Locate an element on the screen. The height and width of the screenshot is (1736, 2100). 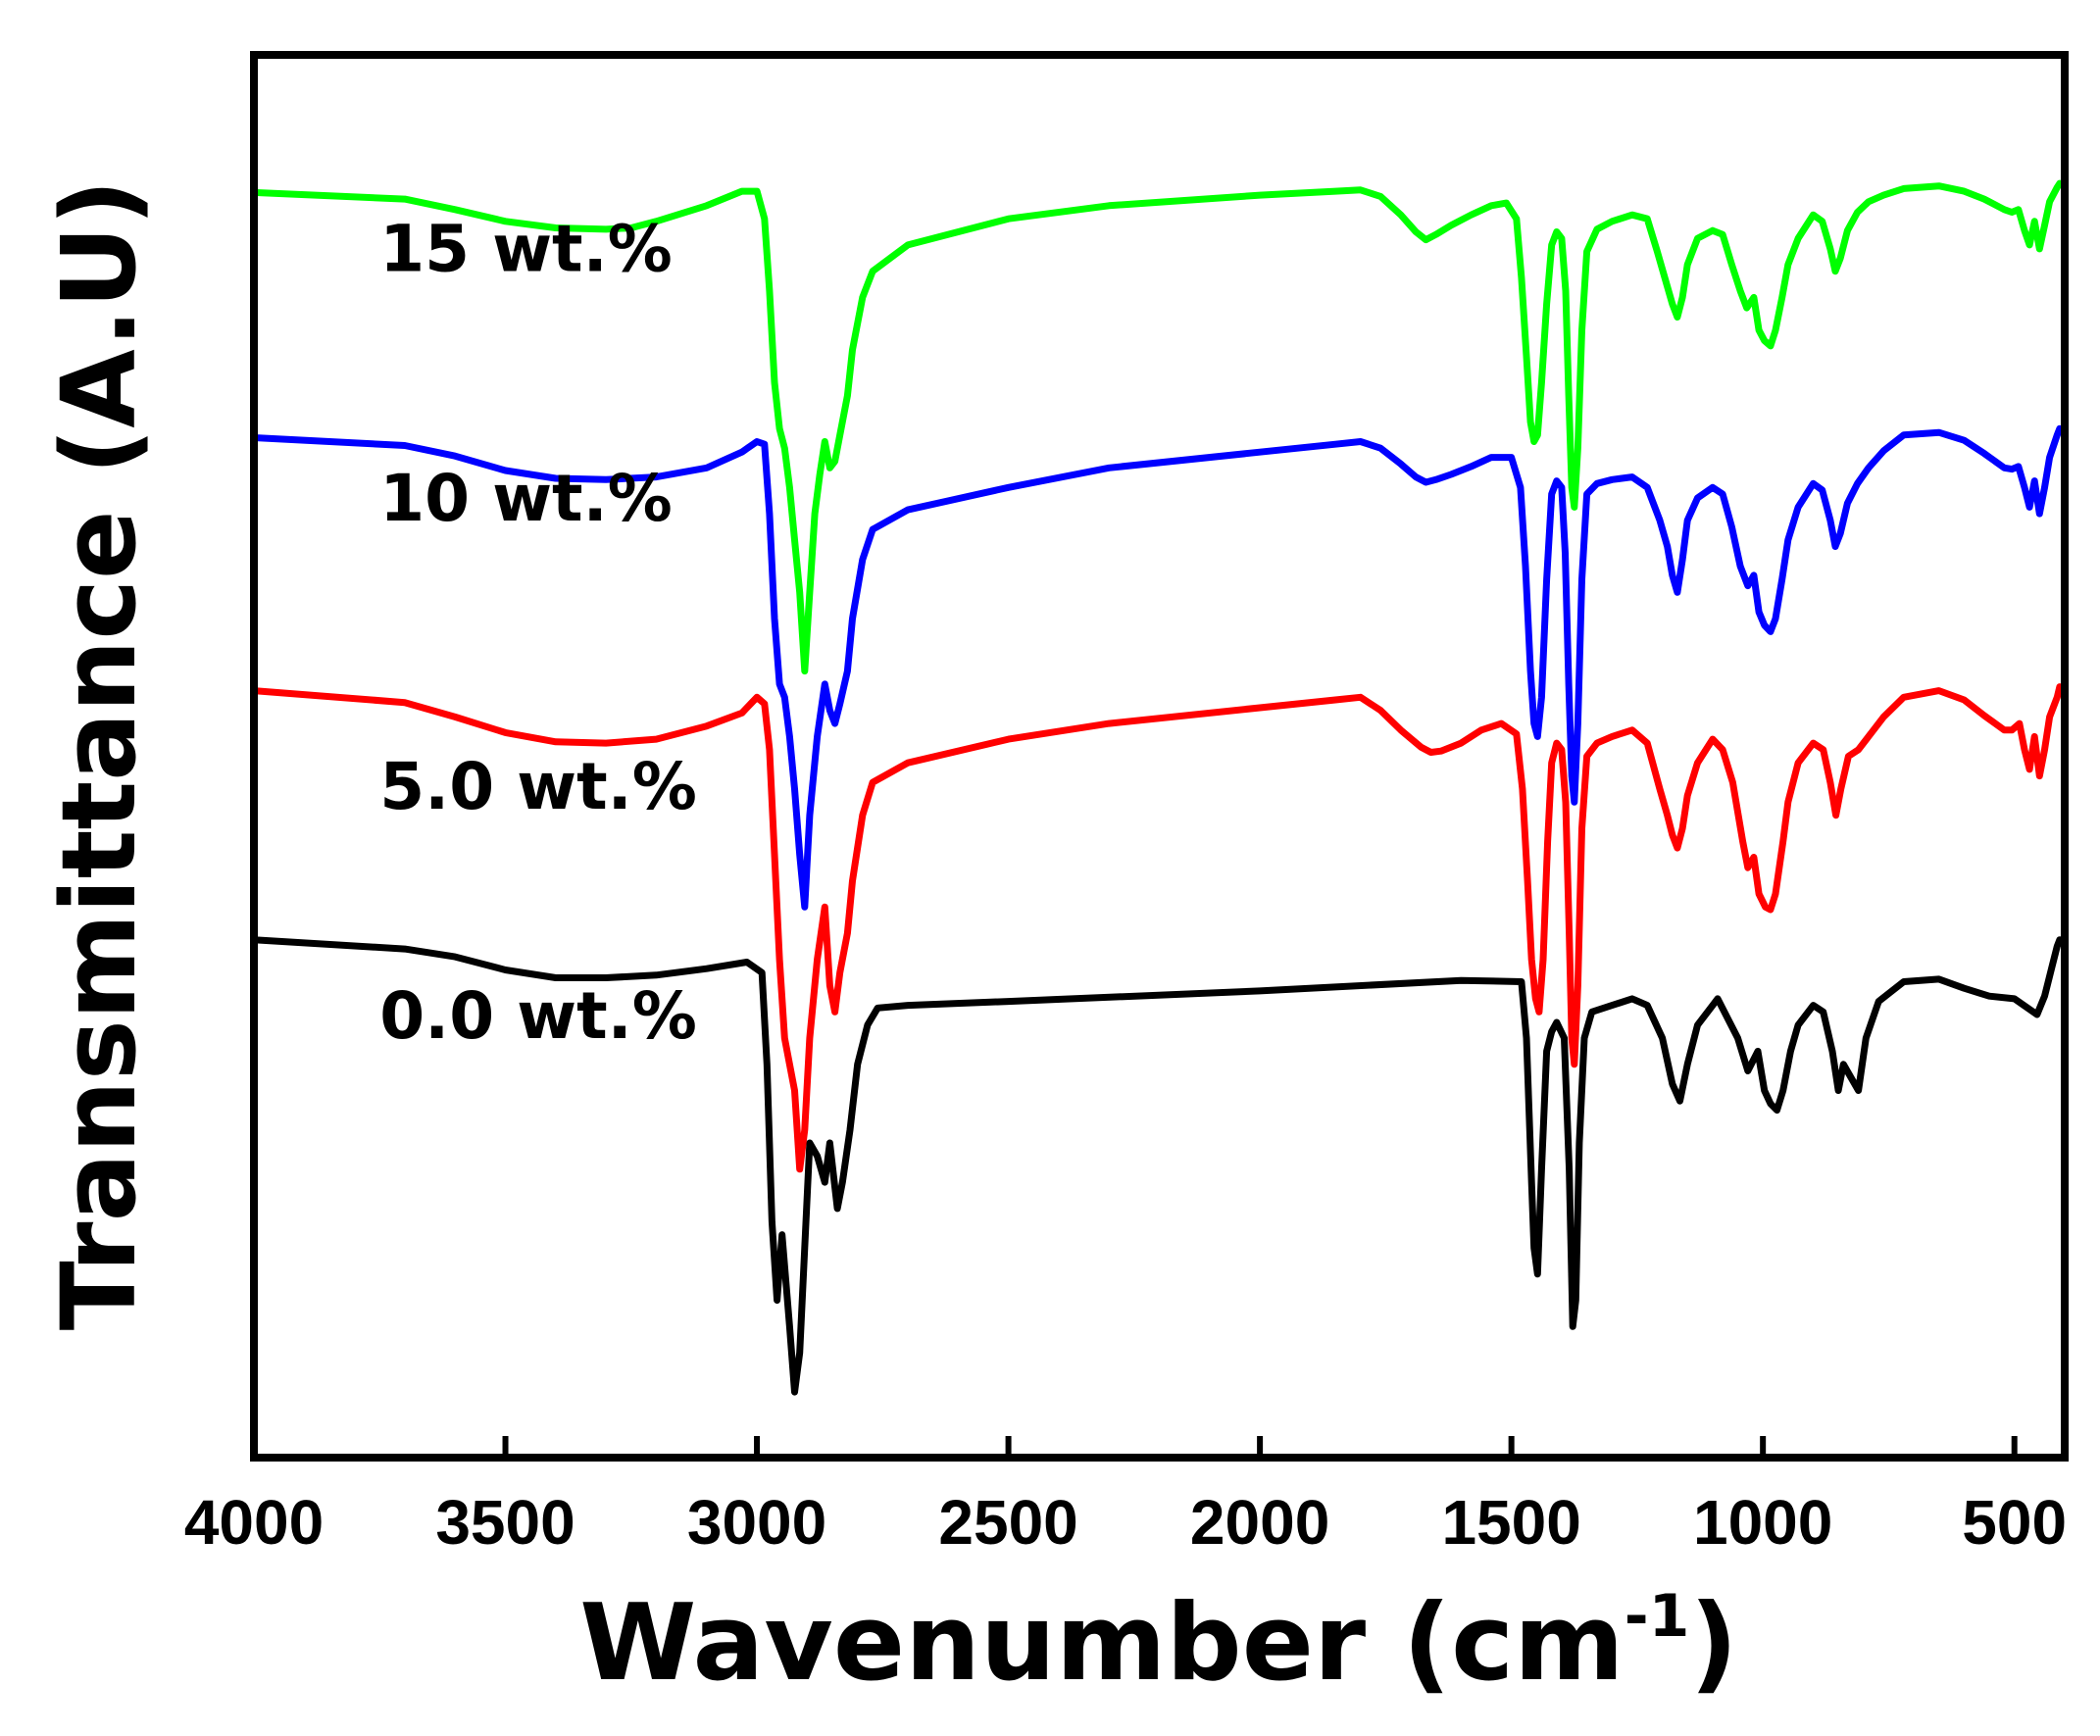
x-tick-label: 2000 is located at coordinates (1259, 1523).